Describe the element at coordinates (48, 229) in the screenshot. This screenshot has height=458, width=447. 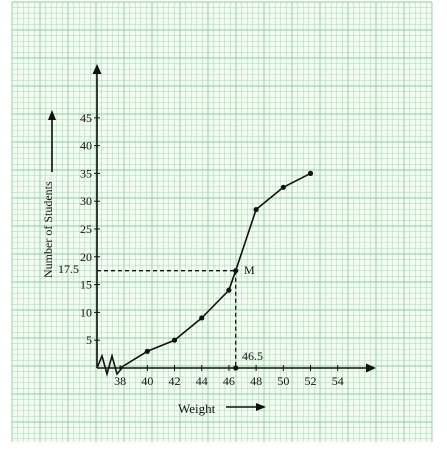
I see `y-axis-label: Number of Students` at that location.